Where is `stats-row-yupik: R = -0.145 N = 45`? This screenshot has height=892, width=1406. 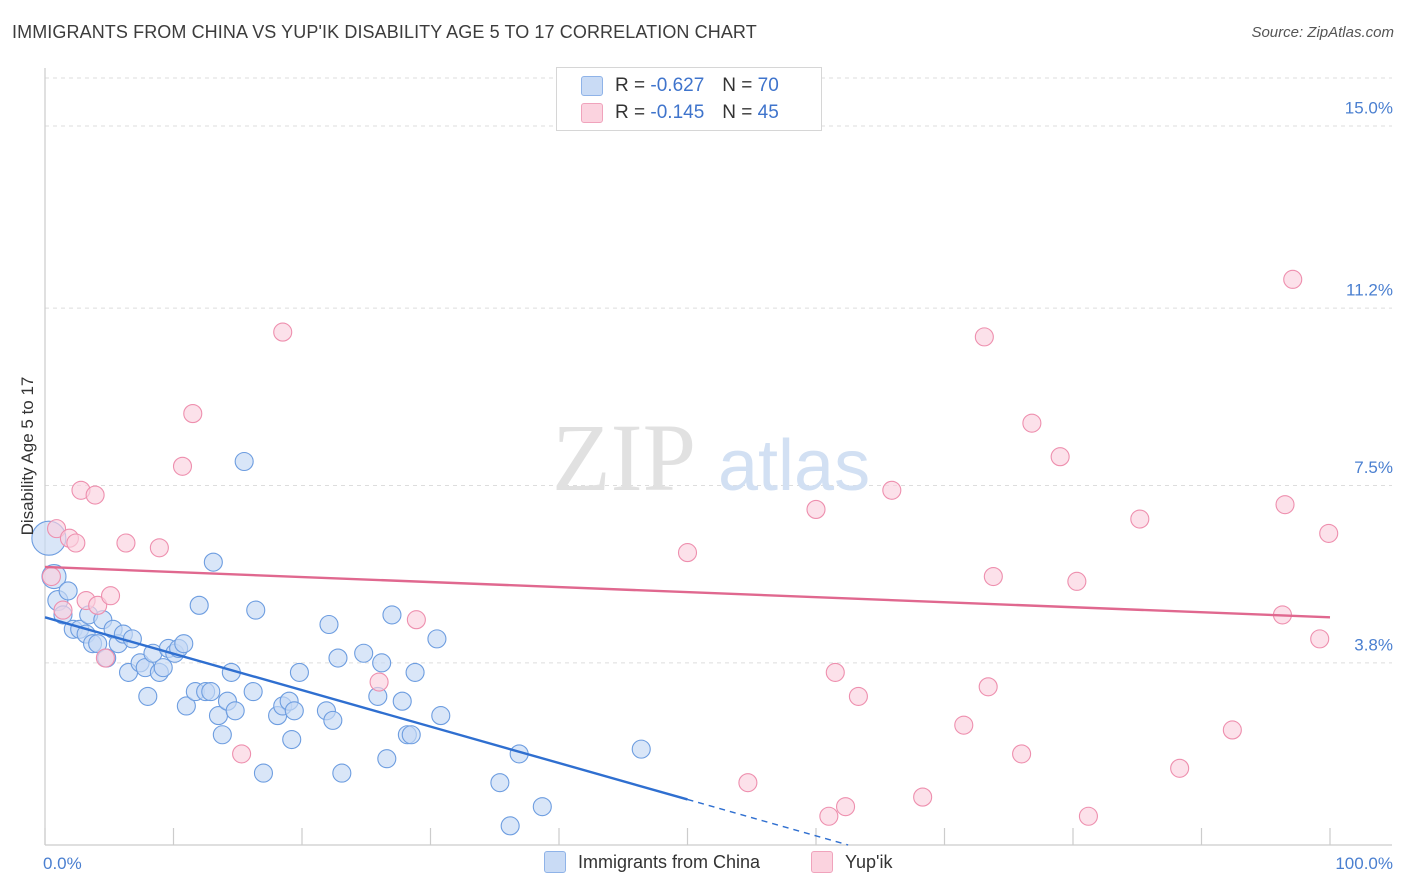
stats-row-yupik: R = -0.145 N = 45 is located at coordinates (680, 113).